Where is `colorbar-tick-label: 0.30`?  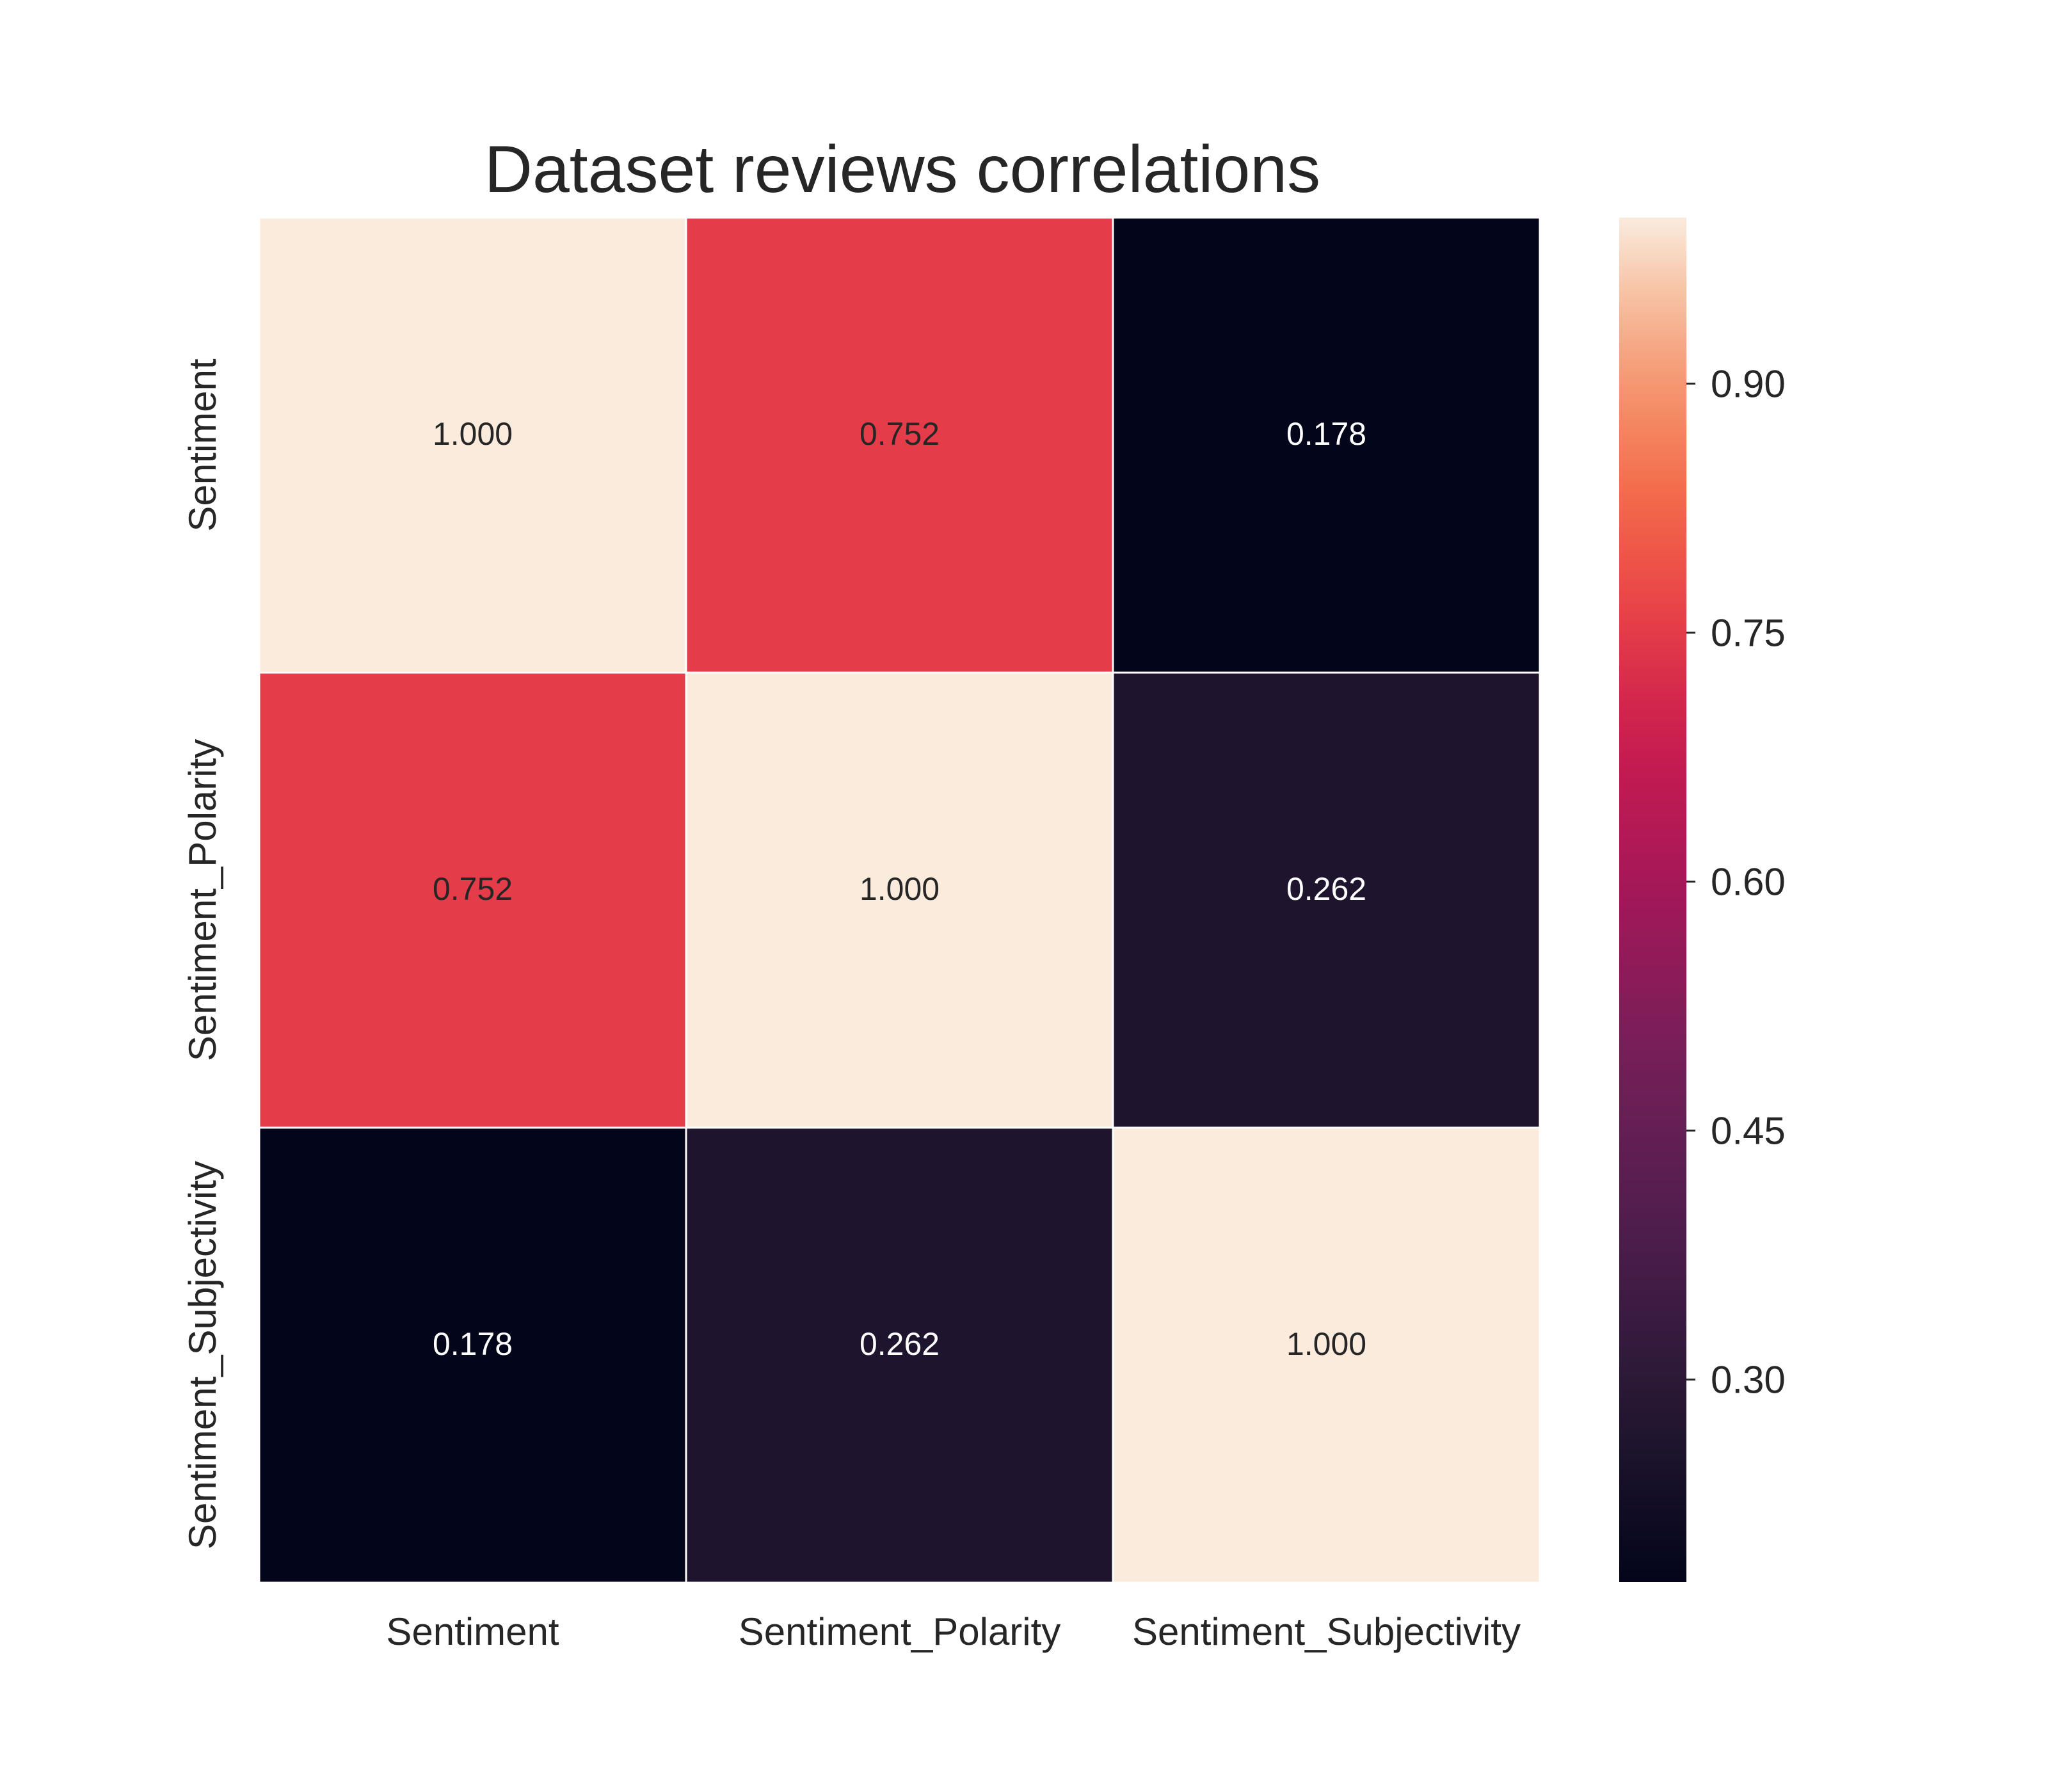 colorbar-tick-label: 0.30 is located at coordinates (1748, 1380).